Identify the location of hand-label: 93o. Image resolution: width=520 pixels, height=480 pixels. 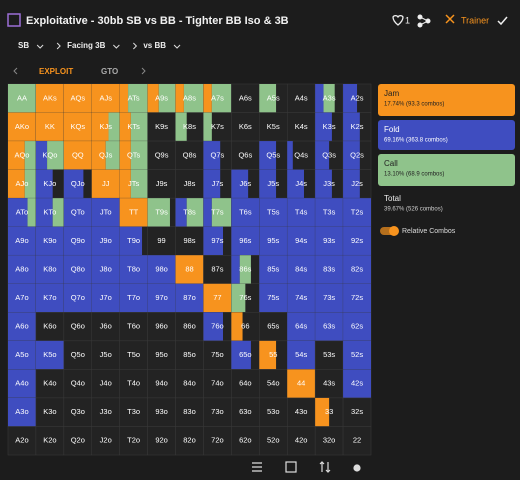
(161, 411).